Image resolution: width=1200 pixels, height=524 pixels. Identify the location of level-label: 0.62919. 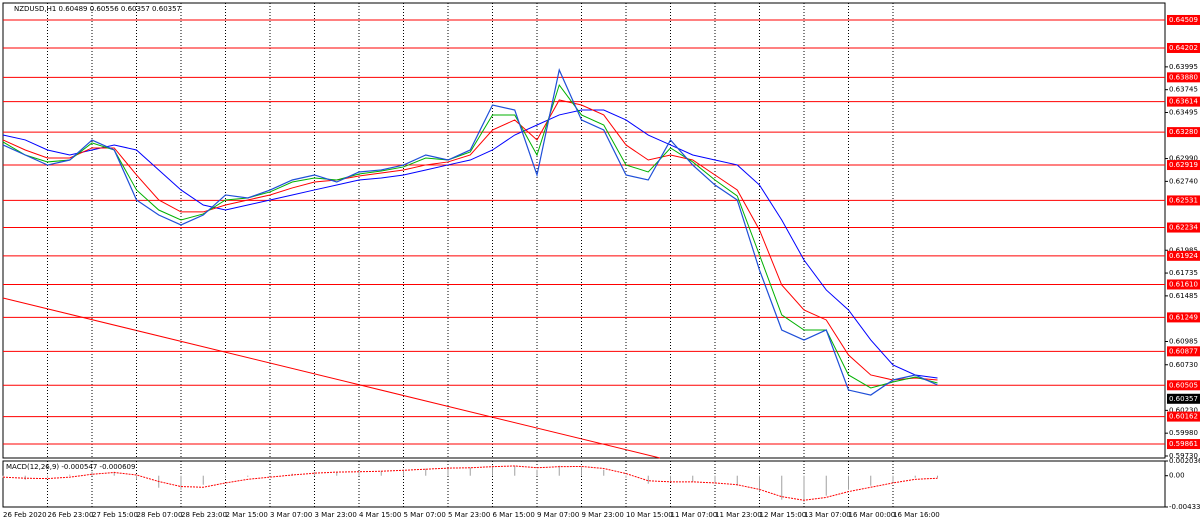
(1183, 165).